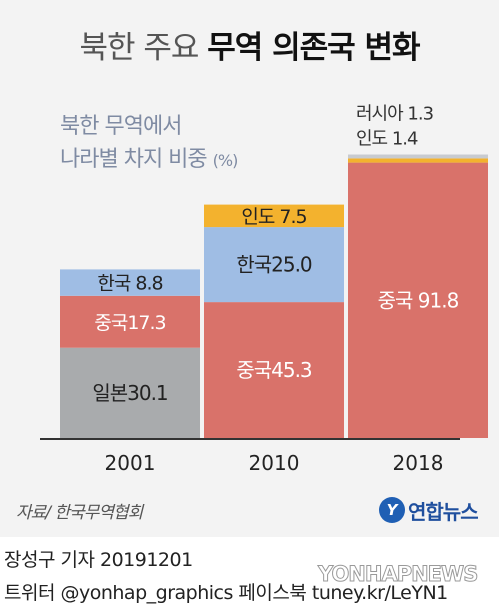  What do you see at coordinates (130, 463) in the screenshot?
I see `x-tick-label-2001: 2001` at bounding box center [130, 463].